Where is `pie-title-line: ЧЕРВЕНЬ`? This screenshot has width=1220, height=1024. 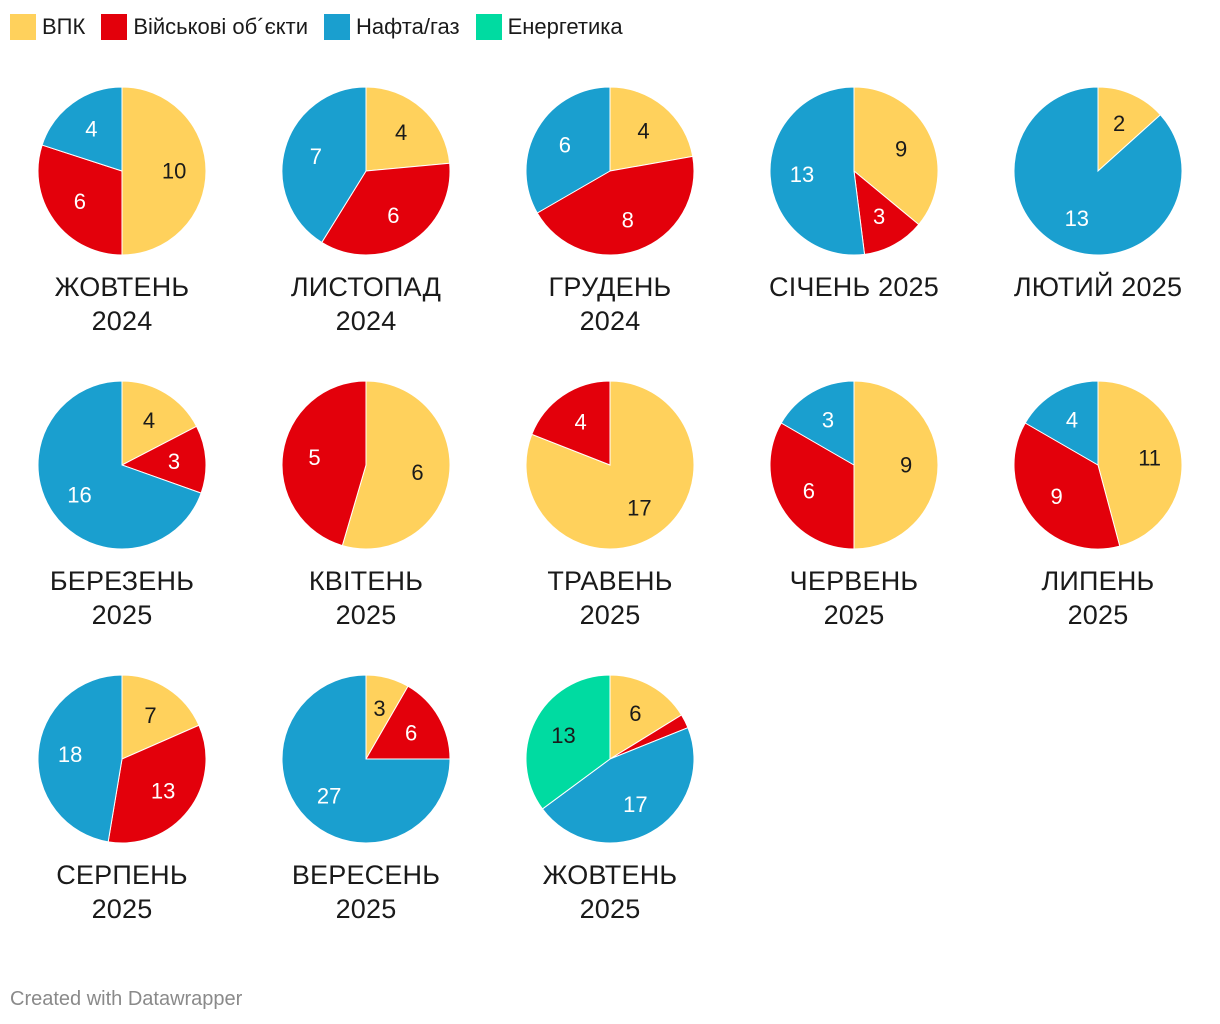 pie-title-line: ЧЕРВЕНЬ is located at coordinates (854, 581).